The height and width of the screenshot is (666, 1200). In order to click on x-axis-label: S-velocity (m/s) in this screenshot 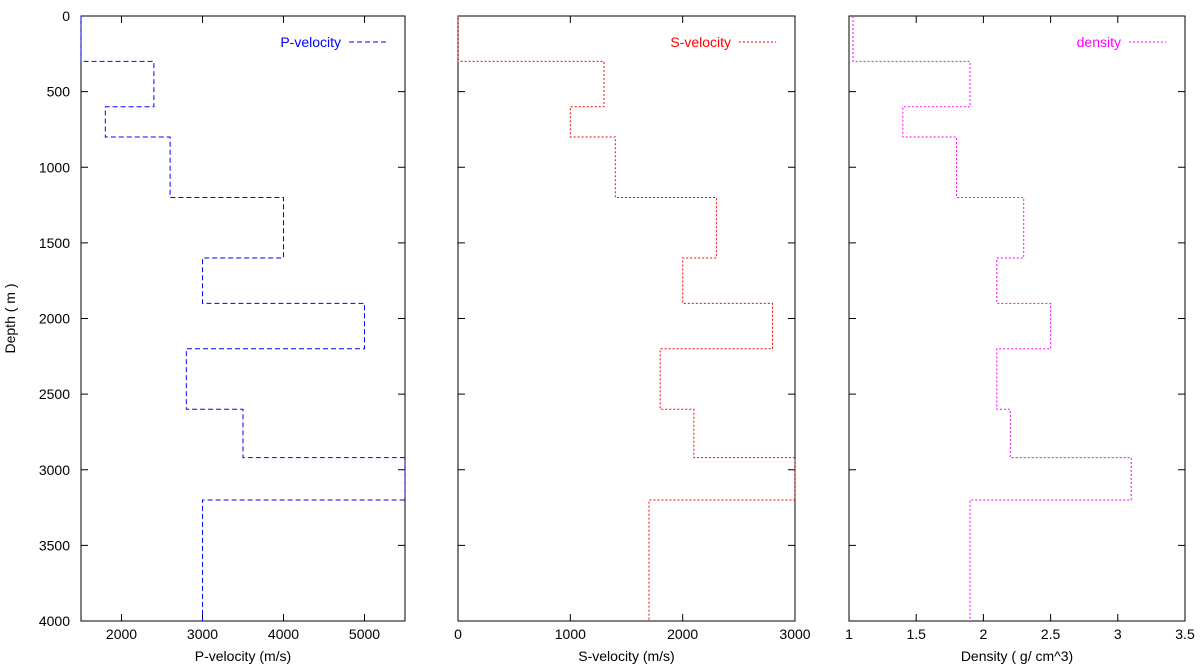, I will do `click(626, 656)`.